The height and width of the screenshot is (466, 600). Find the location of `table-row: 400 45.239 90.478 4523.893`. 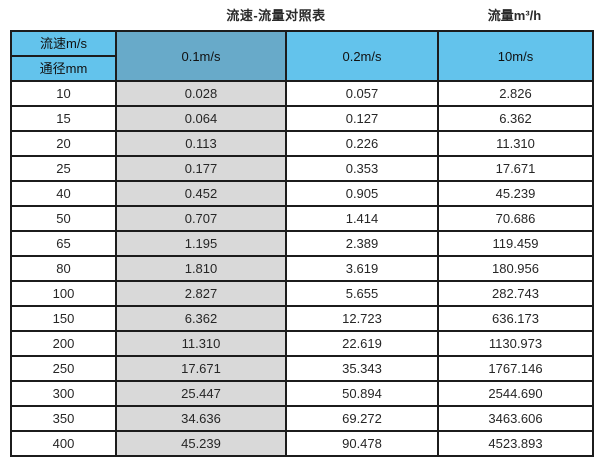

table-row: 400 45.239 90.478 4523.893 is located at coordinates (302, 443).